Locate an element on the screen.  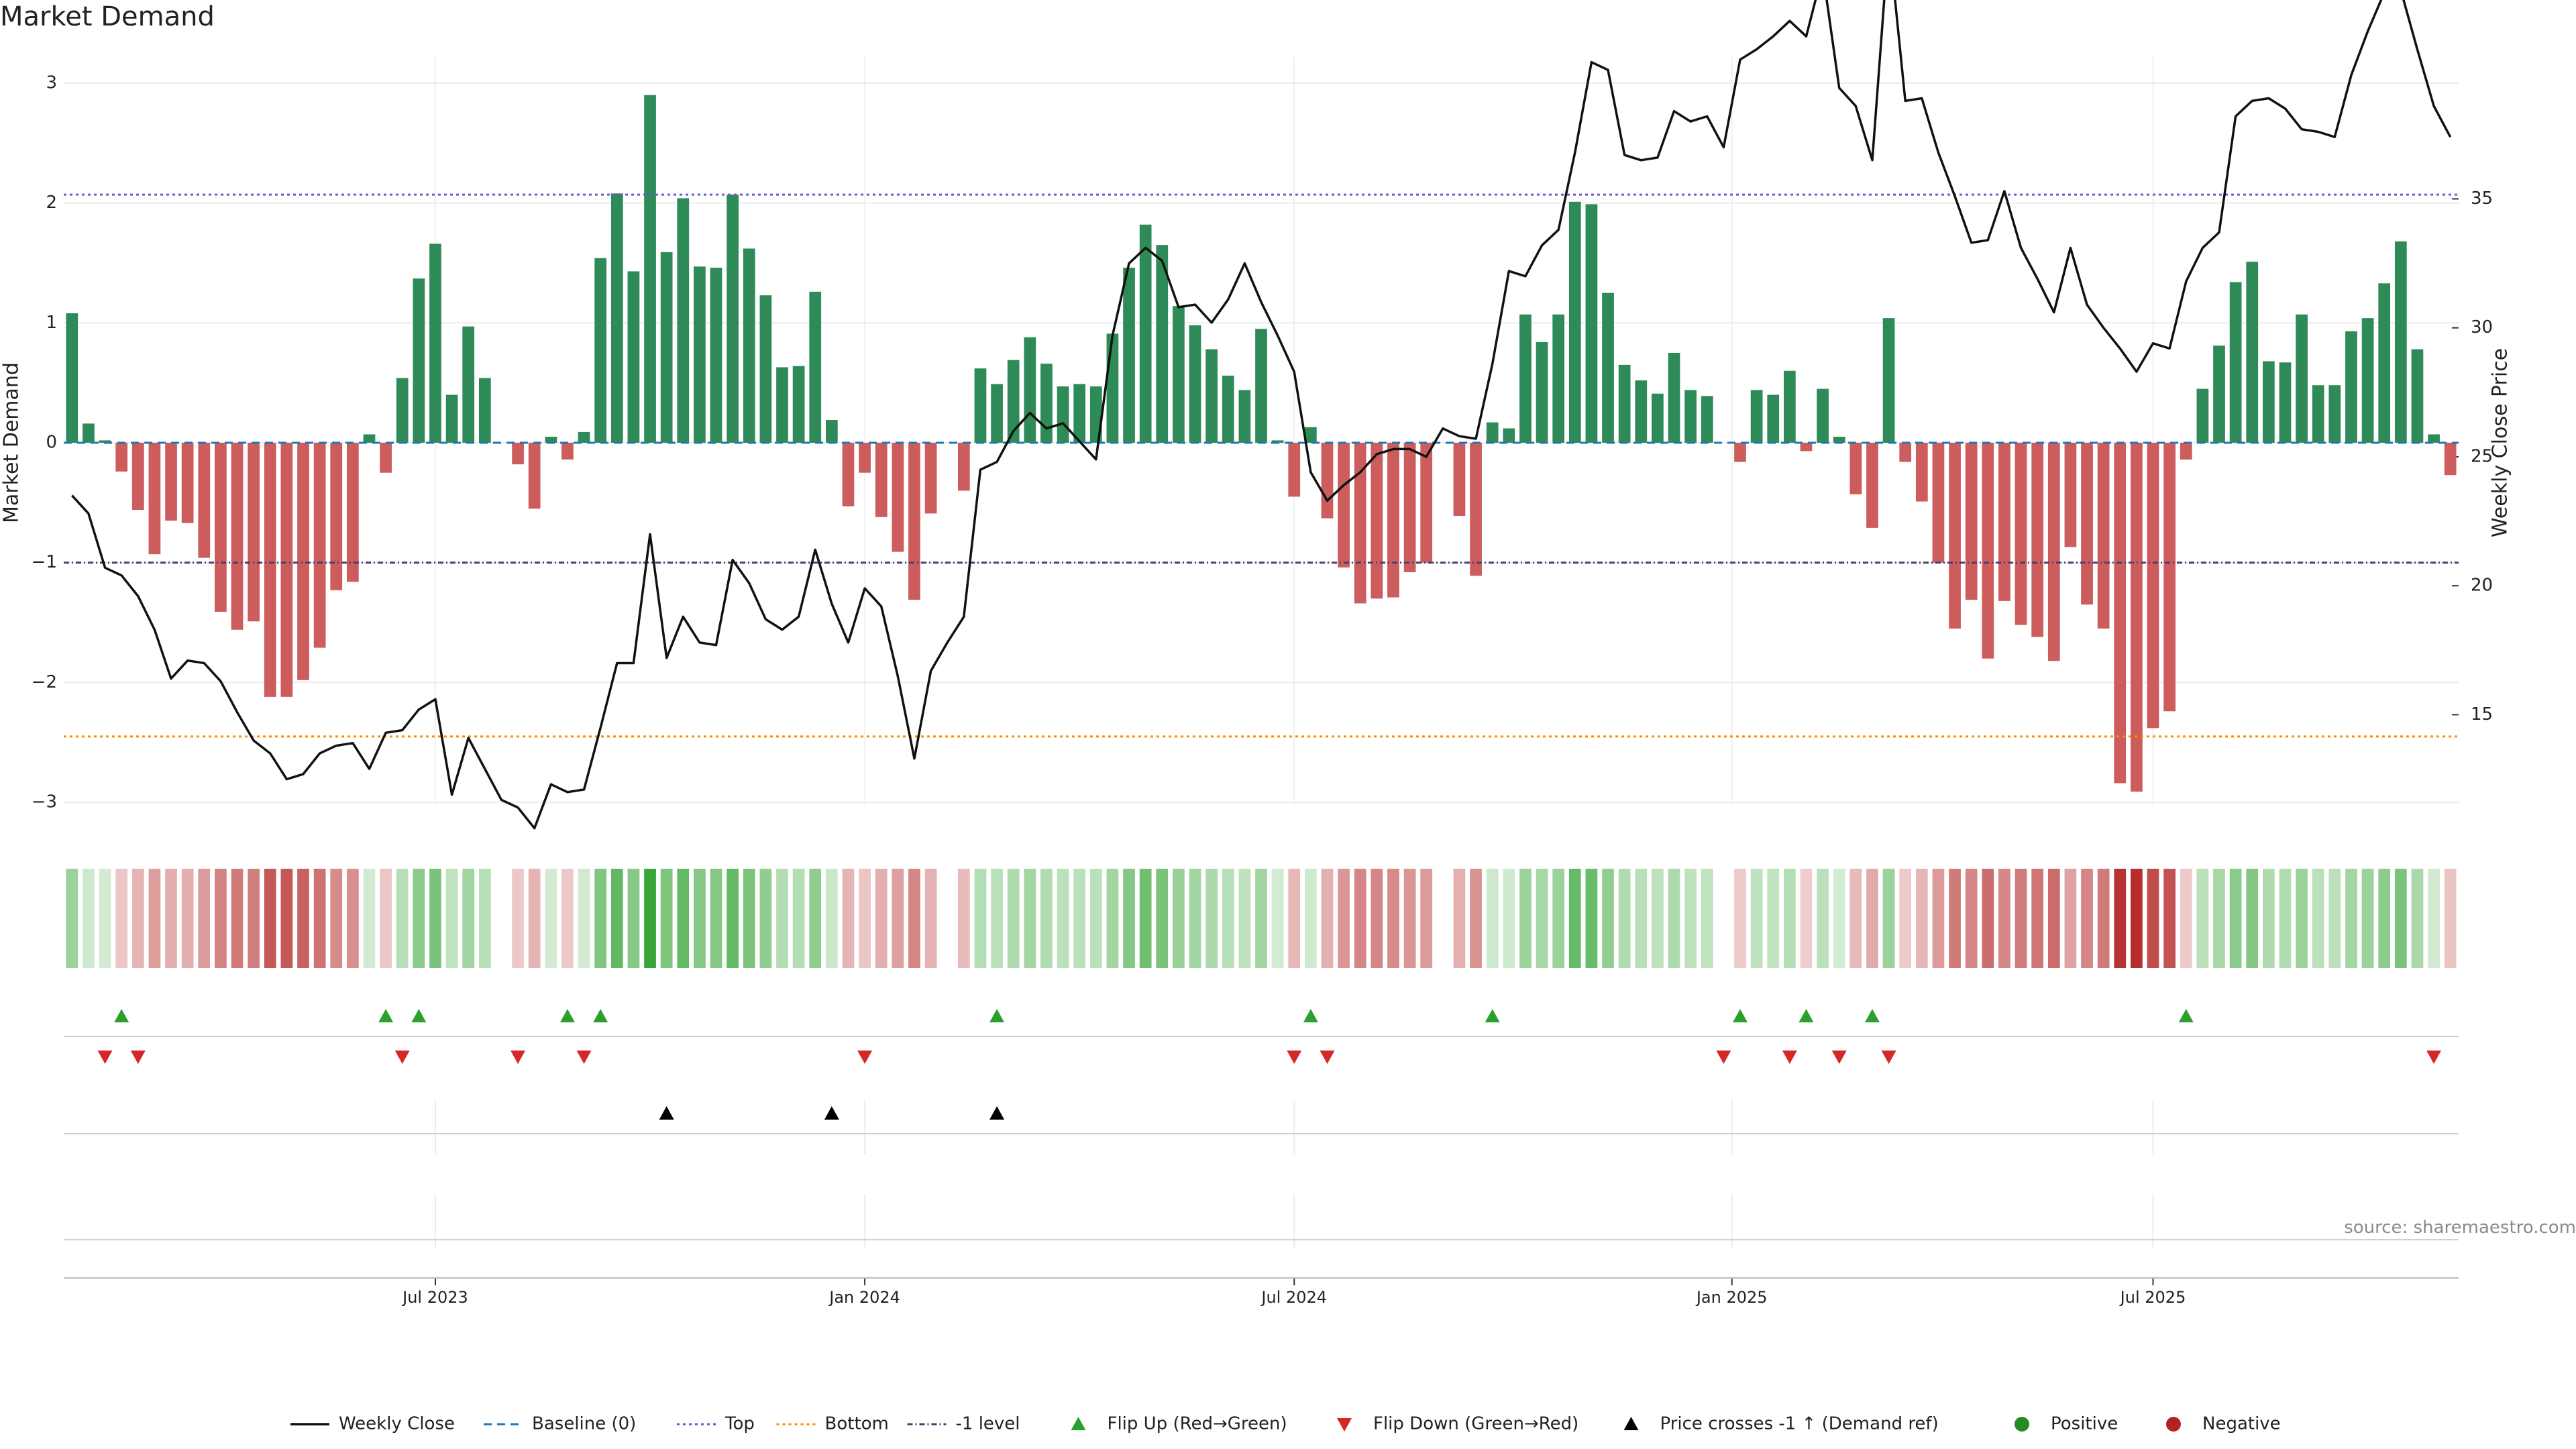
y2-tick-label: 25 is located at coordinates (2482, 456).